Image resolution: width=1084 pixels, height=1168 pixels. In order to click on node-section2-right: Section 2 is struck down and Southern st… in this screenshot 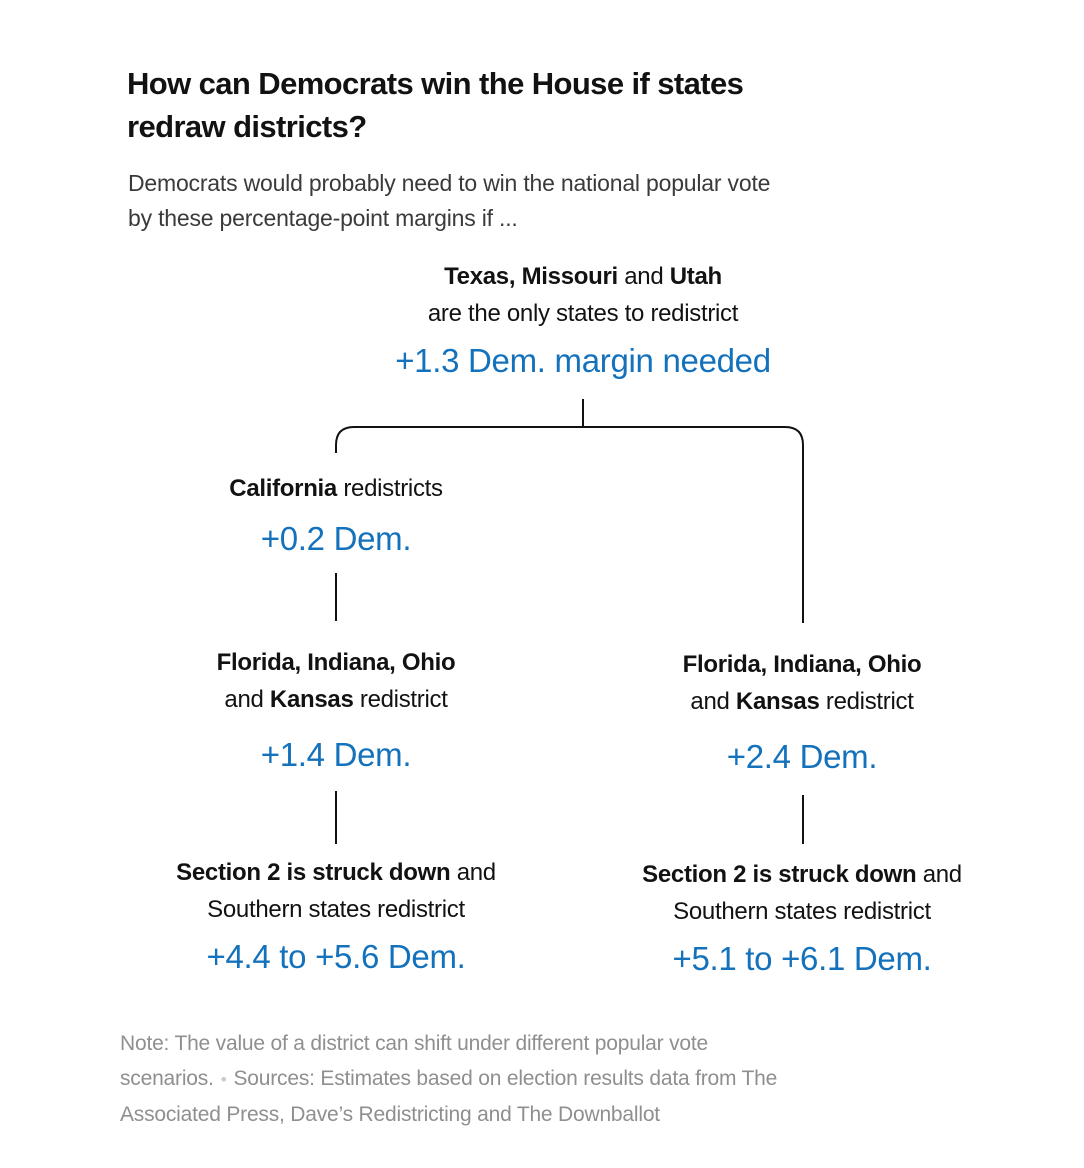, I will do `click(802, 919)`.